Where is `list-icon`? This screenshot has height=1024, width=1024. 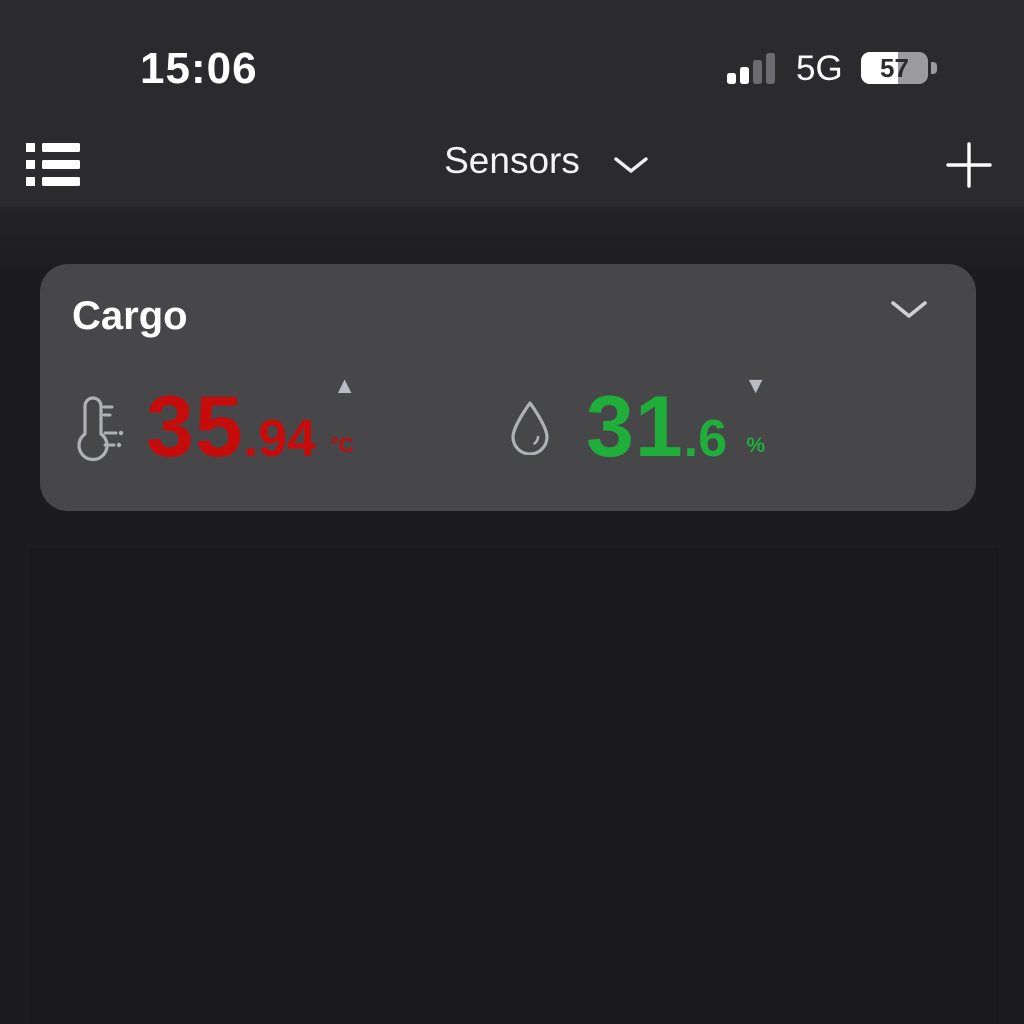 list-icon is located at coordinates (53, 165).